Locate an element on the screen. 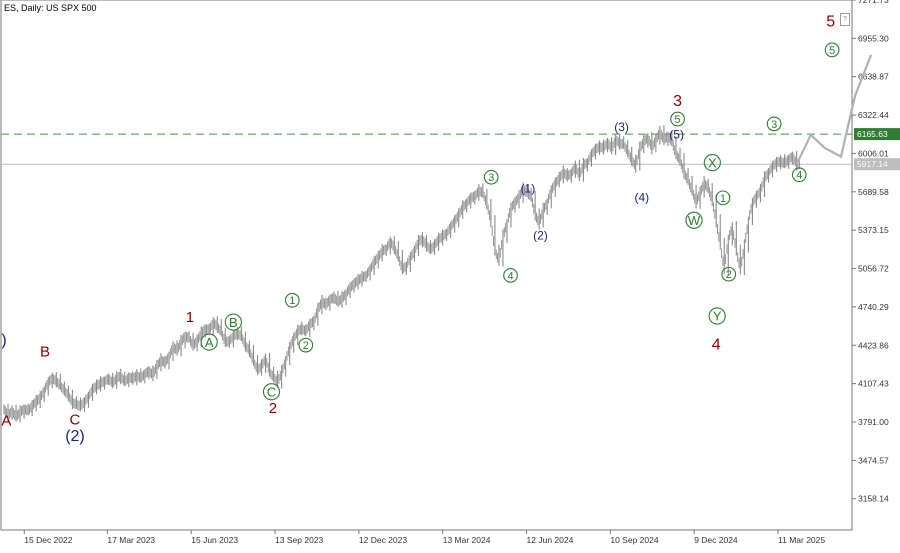 This screenshot has height=553, width=900. x-tick-label: 12 Dec 2023 is located at coordinates (383, 540).